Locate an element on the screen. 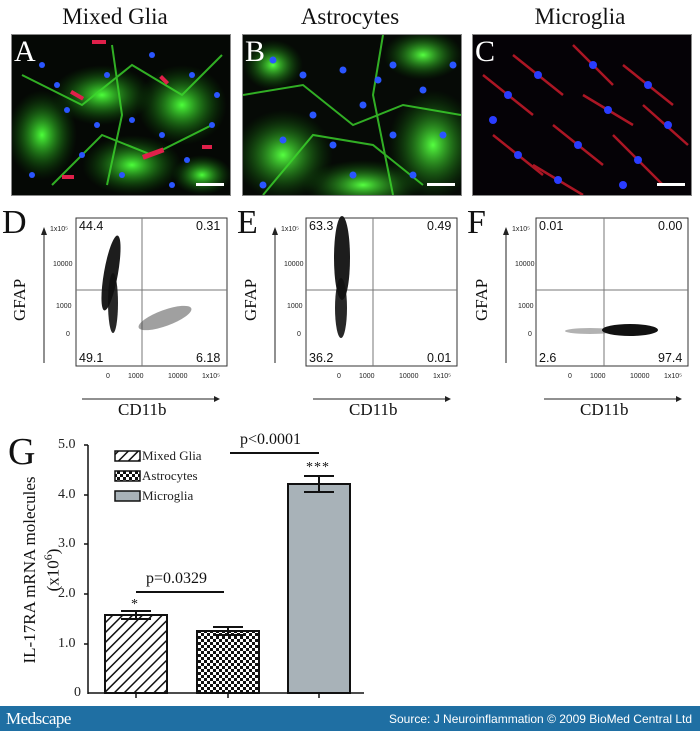  micrograph-microglia: C is located at coordinates (582, 115).